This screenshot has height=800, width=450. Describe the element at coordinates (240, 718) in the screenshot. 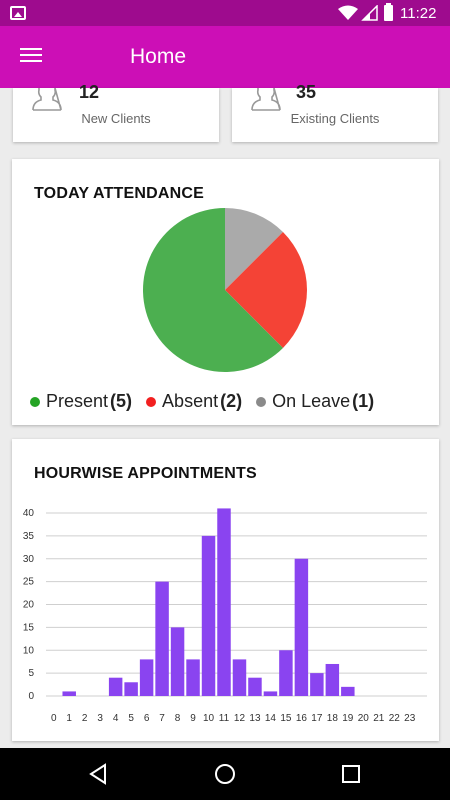

I see `x-tick-label: 12` at that location.